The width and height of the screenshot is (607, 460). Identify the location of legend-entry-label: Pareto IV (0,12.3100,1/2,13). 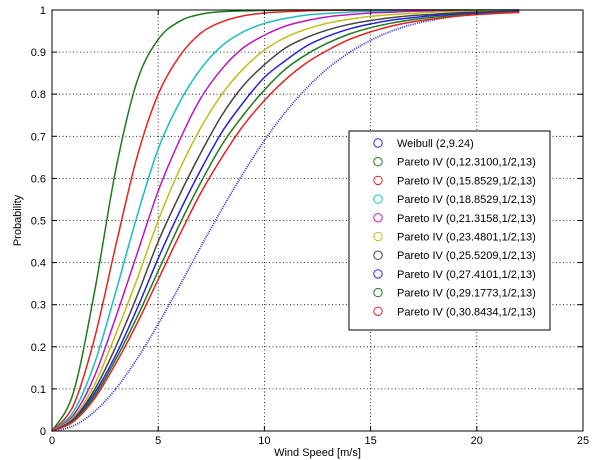
(466, 163).